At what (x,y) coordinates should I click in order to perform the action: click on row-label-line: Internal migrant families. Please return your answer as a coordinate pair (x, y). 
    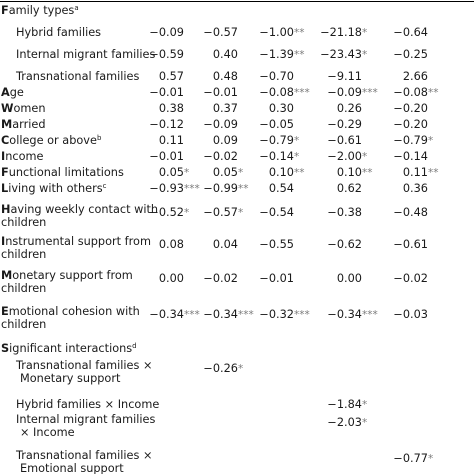
    Looking at the image, I should click on (85, 419).